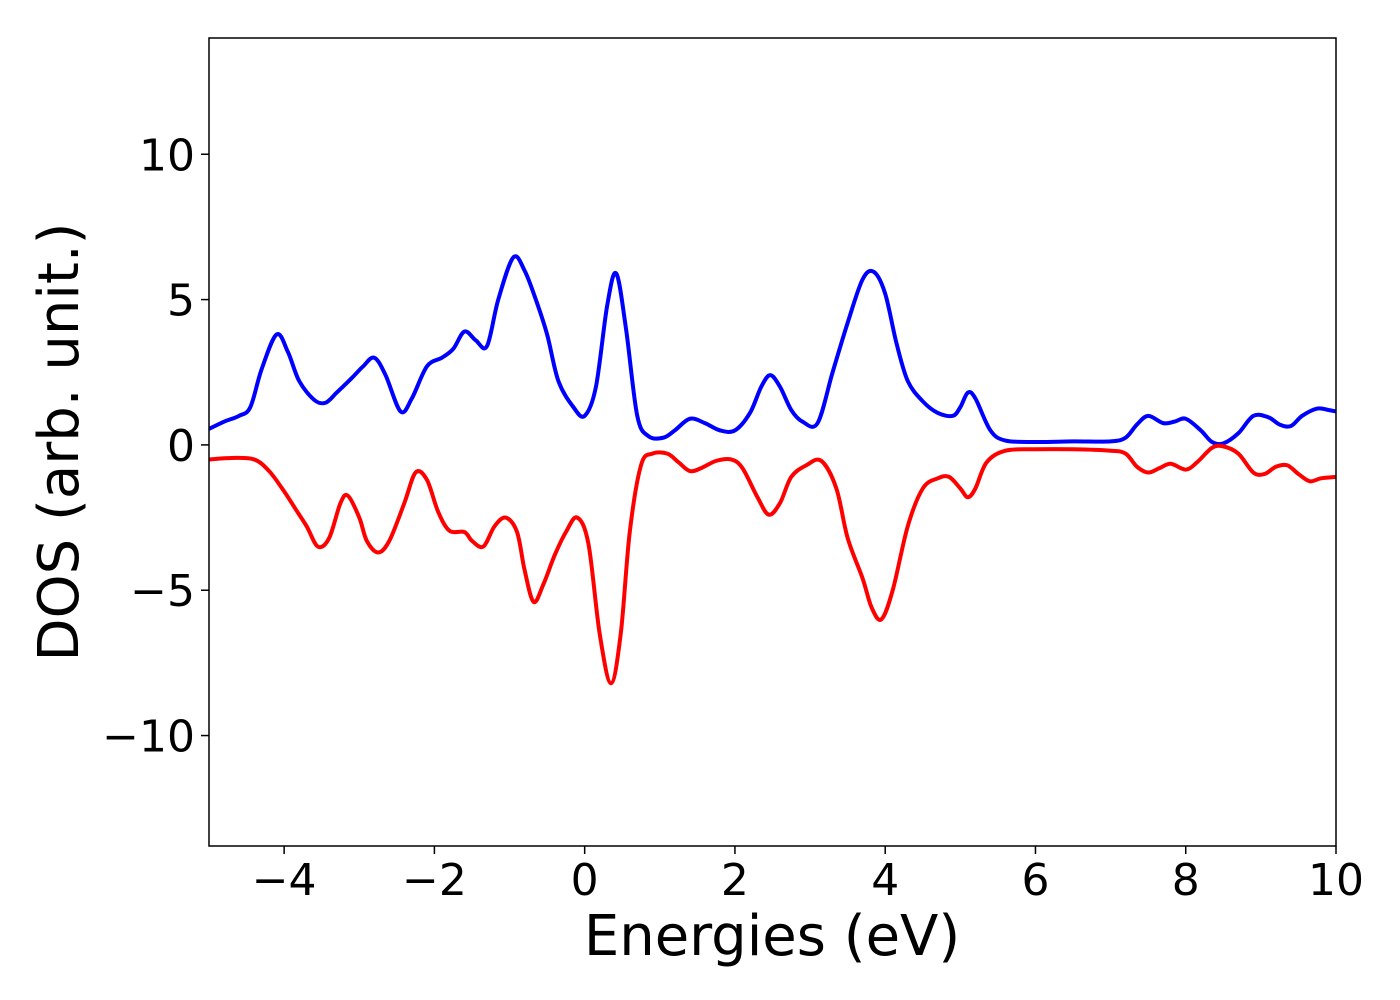  What do you see at coordinates (167, 155) in the screenshot?
I see `y-tick-label: 10` at bounding box center [167, 155].